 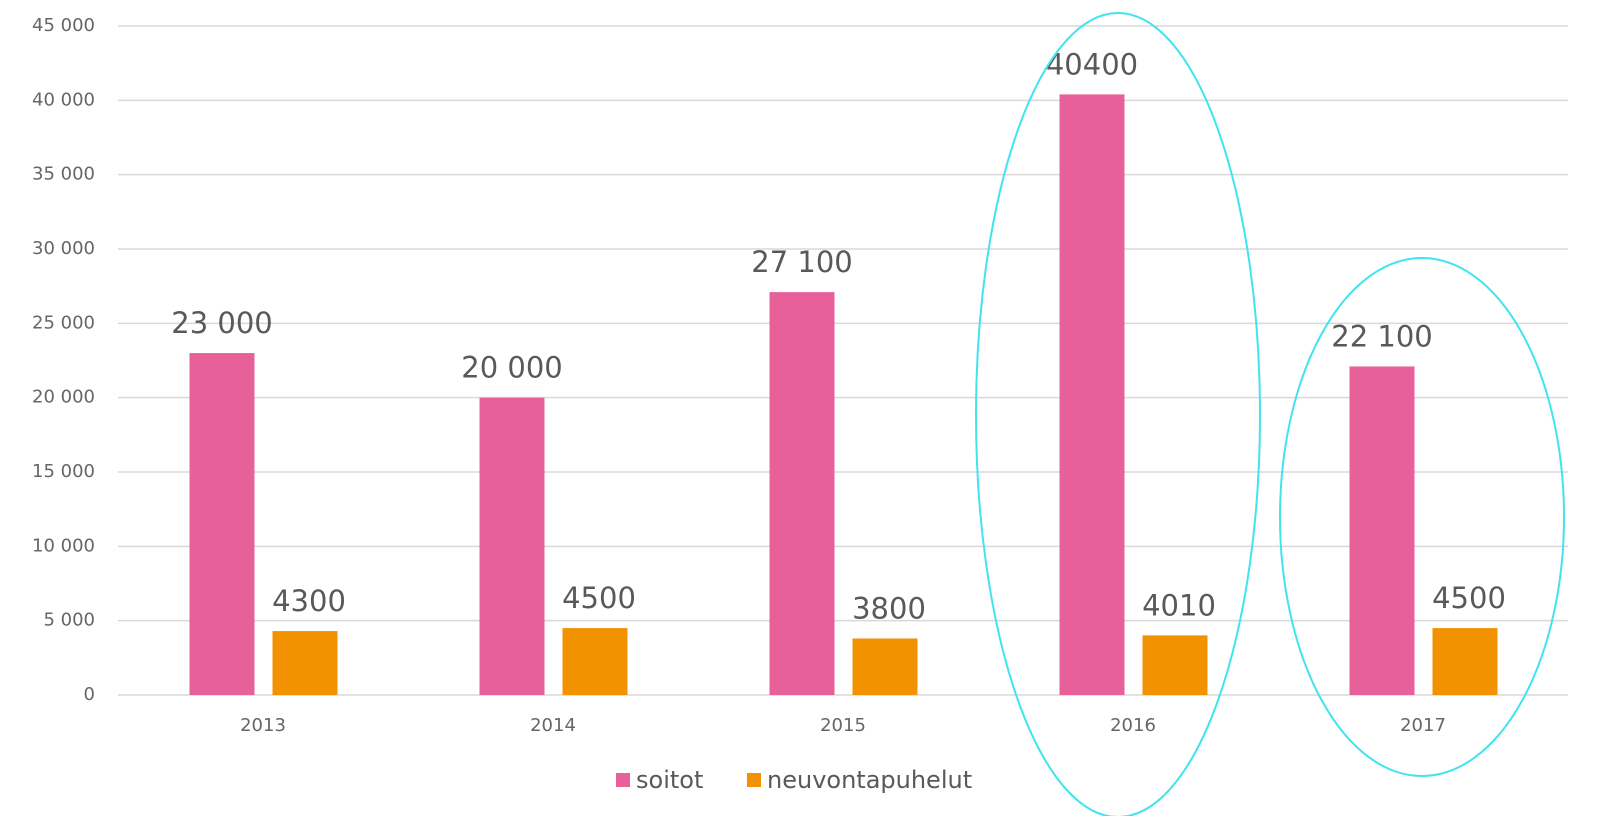 I want to click on y-tick-label: 35 000, so click(x=63, y=174).